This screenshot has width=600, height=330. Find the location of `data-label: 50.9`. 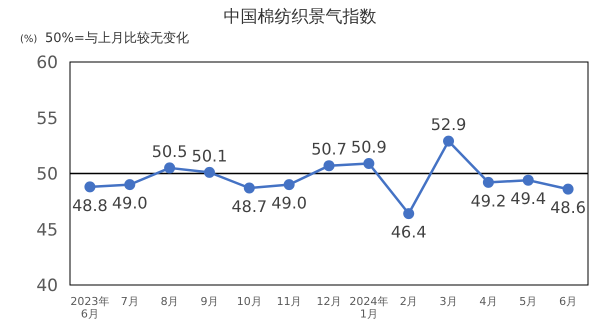

data-label: 50.9 is located at coordinates (369, 146).